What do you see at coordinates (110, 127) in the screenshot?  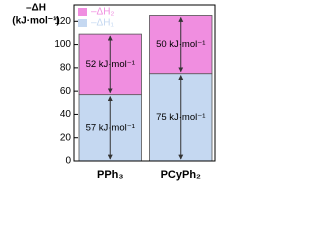 I see `value-label: 57 kJ·mol⁻¹` at bounding box center [110, 127].